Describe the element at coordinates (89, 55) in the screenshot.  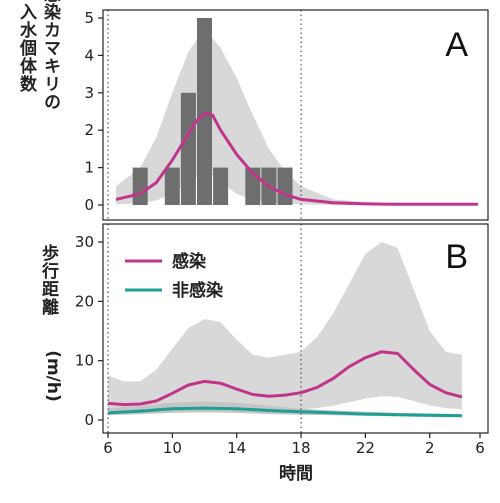
I see `panel-a-ytick-label-4: 4` at that location.